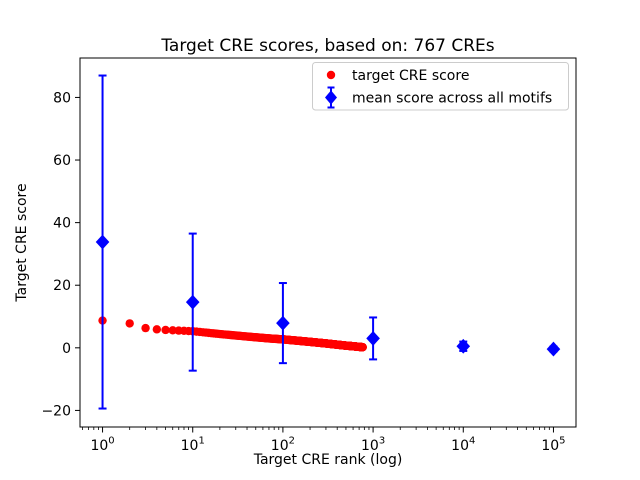 This screenshot has width=640, height=480. What do you see at coordinates (22, 242) in the screenshot?
I see `y-axis-label: Target CRE score` at bounding box center [22, 242].